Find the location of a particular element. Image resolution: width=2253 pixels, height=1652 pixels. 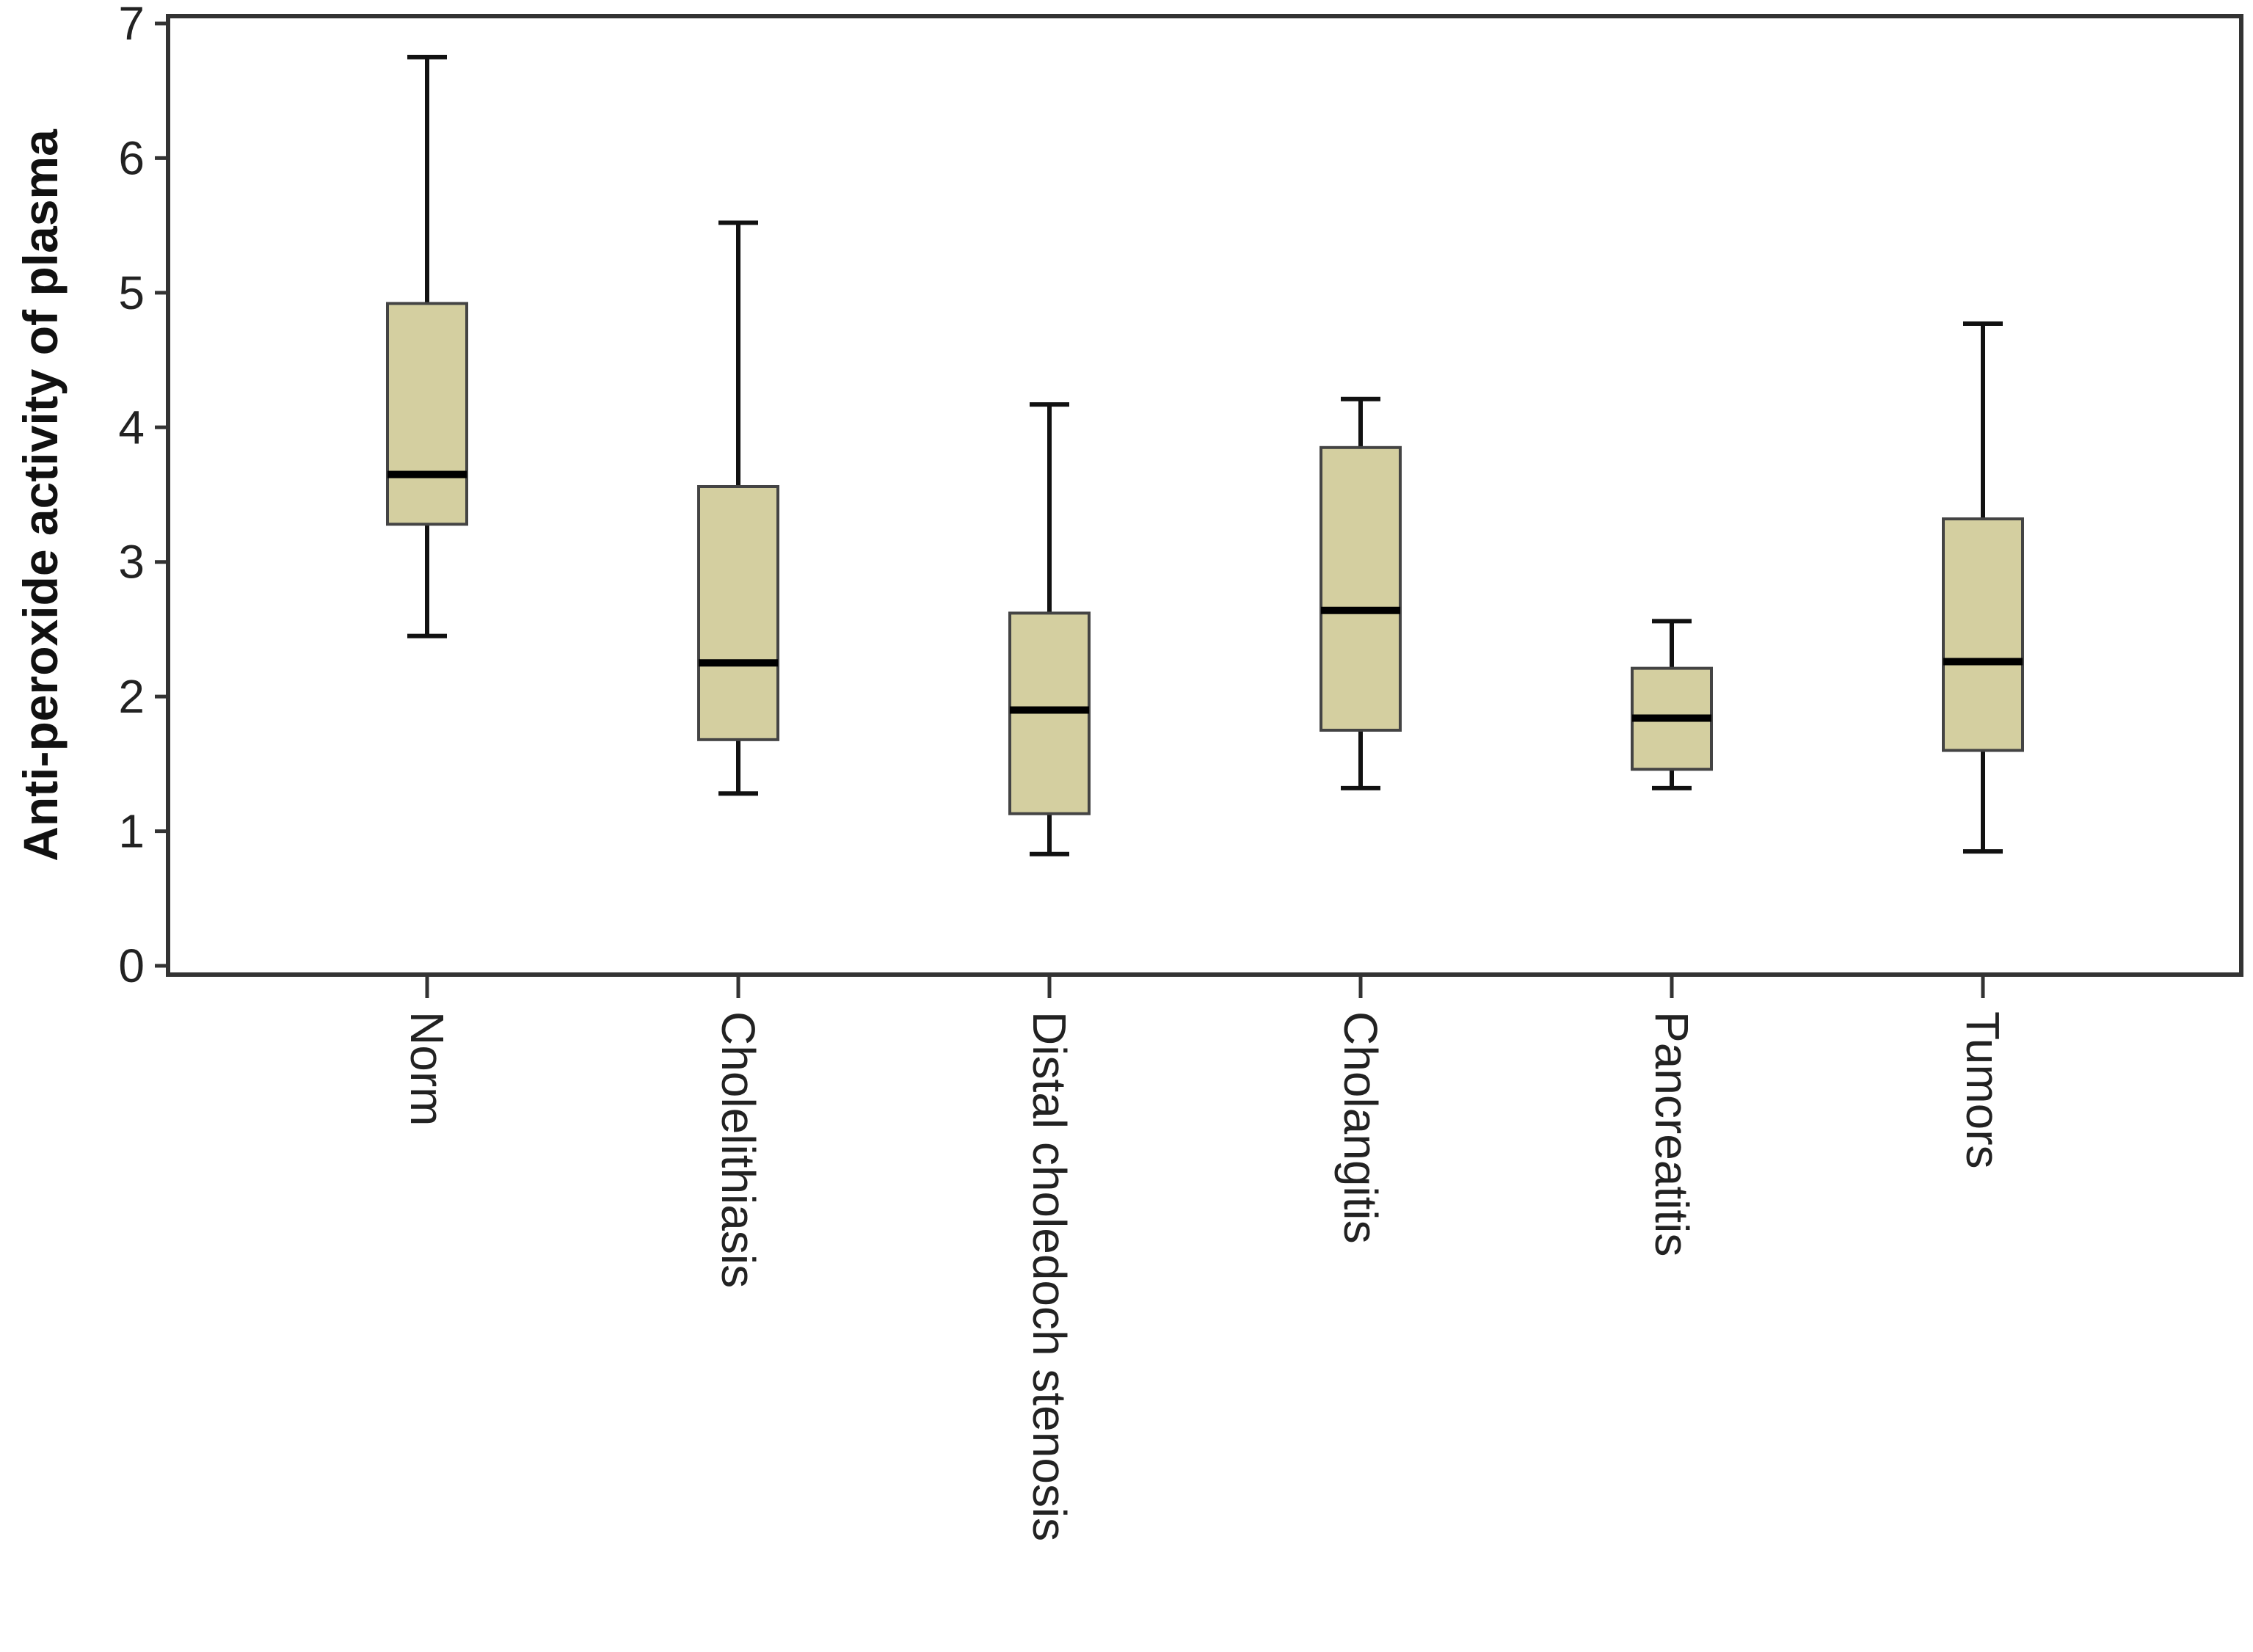

category-label: Cholangitis is located at coordinates (1360, 1127).